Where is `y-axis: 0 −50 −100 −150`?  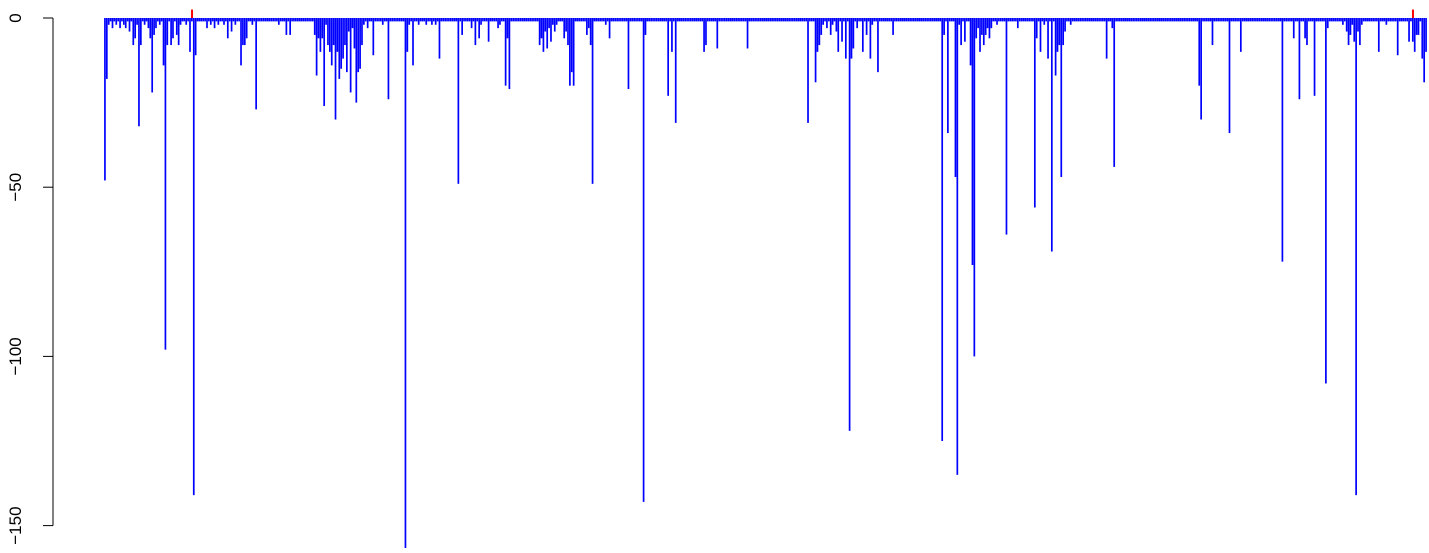 y-axis: 0 −50 −100 −150 is located at coordinates (30, 279).